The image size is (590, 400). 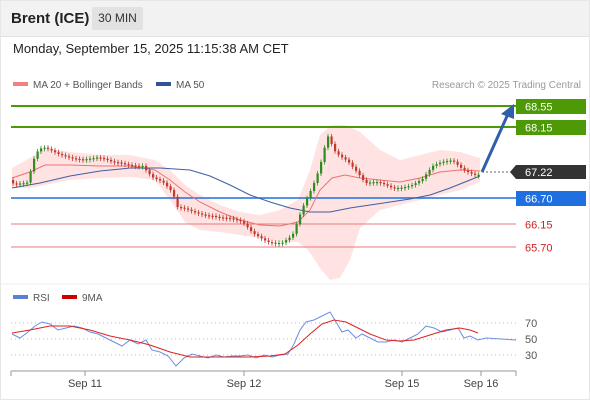 I want to click on timeframe-badge: 30 MIN, so click(x=117, y=18).